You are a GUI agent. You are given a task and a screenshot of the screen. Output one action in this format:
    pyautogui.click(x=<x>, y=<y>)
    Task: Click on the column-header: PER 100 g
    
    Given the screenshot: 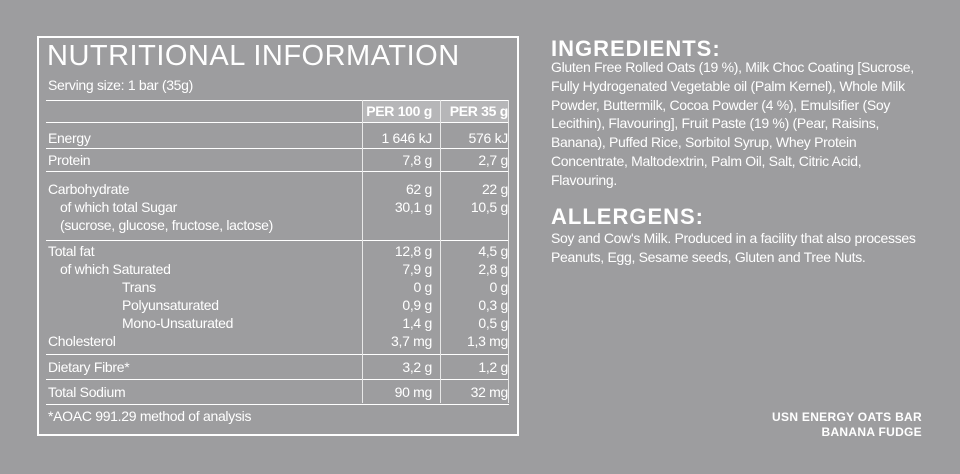 What is the action you would take?
    pyautogui.click(x=399, y=111)
    